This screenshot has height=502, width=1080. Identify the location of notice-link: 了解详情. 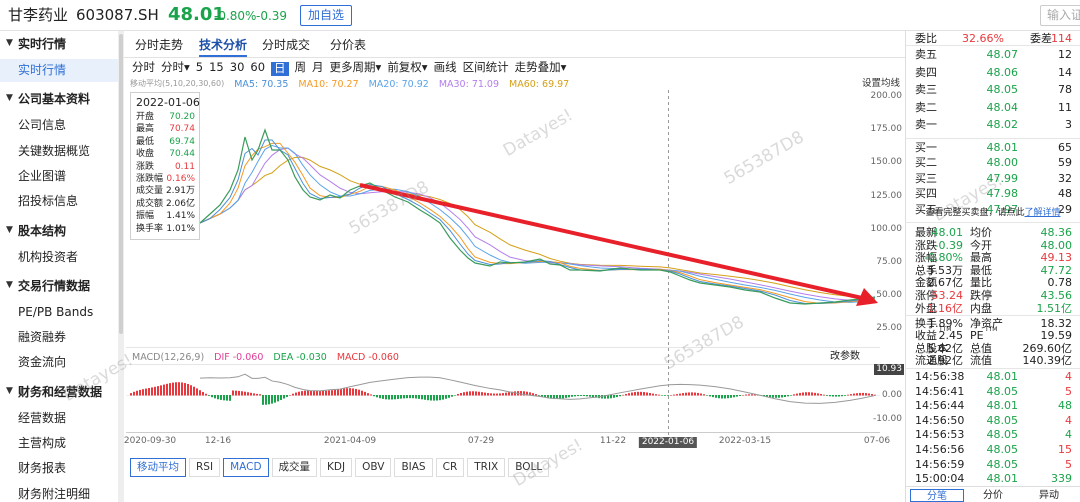
(1042, 213).